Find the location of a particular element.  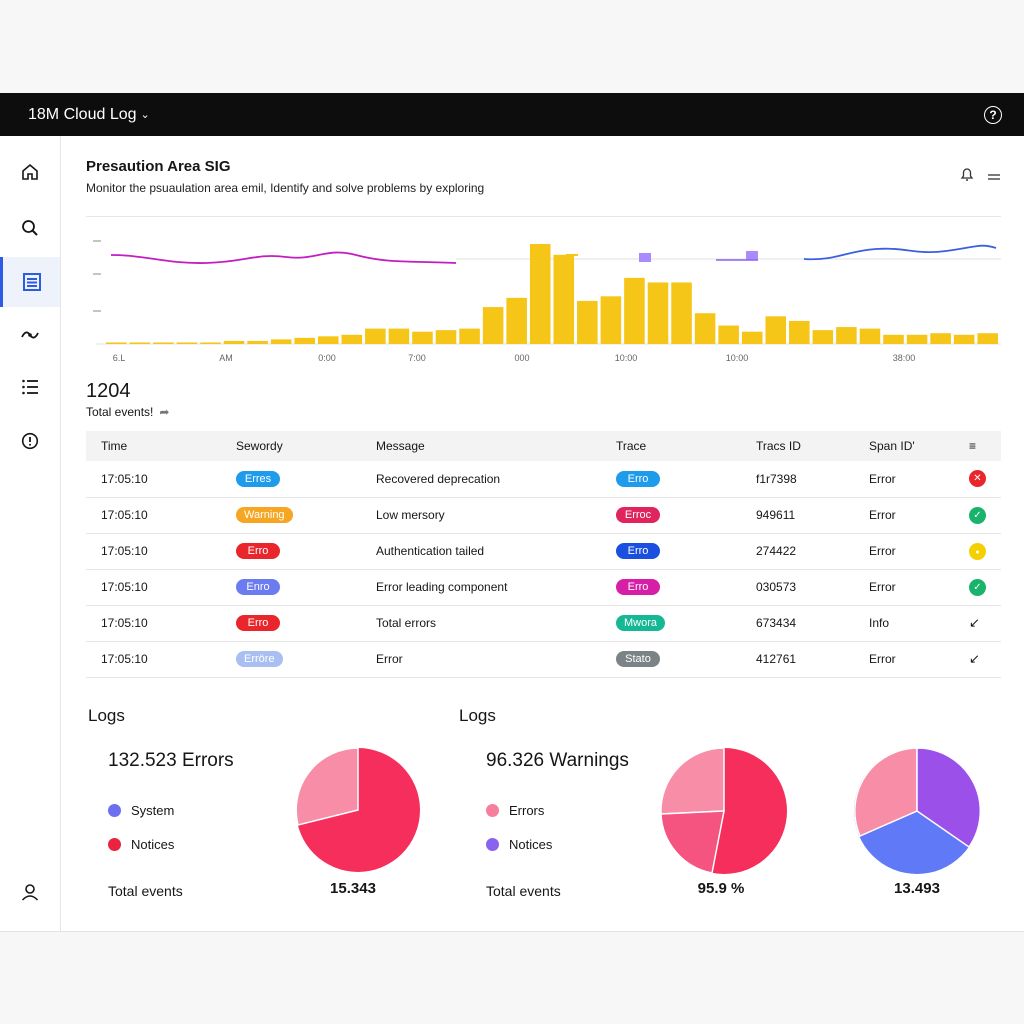

warning-status-icon: ● is located at coordinates (977, 551).